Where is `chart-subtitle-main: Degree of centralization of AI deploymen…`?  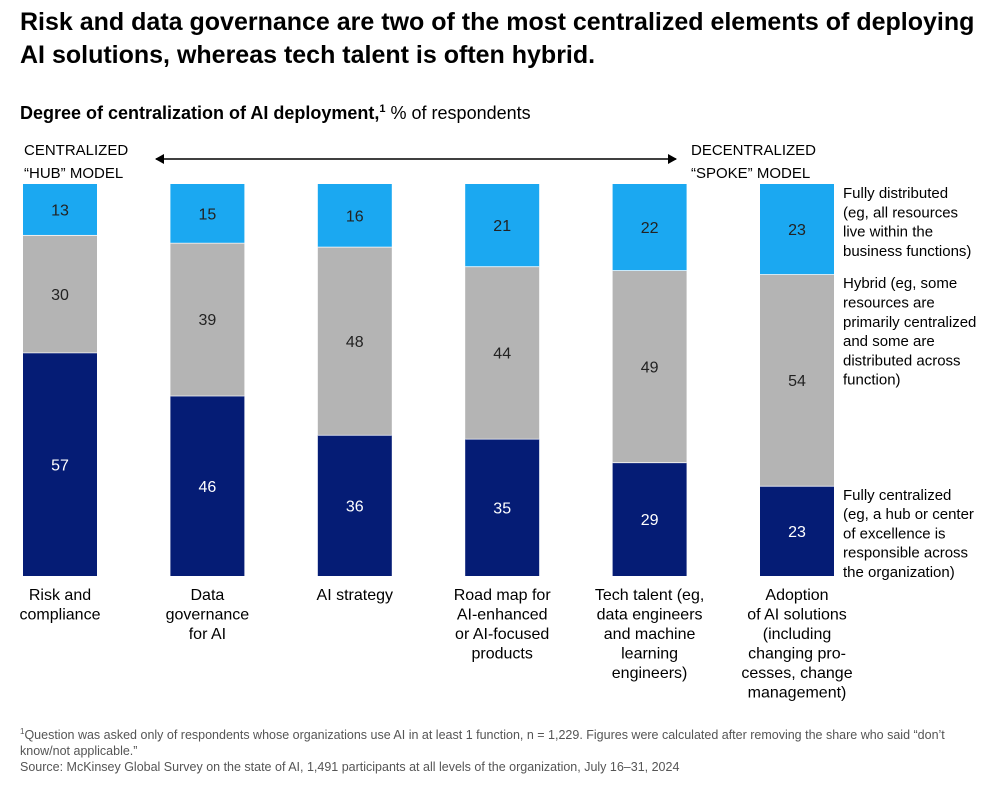
chart-subtitle-main: Degree of centralization of AI deploymen… is located at coordinates (200, 113).